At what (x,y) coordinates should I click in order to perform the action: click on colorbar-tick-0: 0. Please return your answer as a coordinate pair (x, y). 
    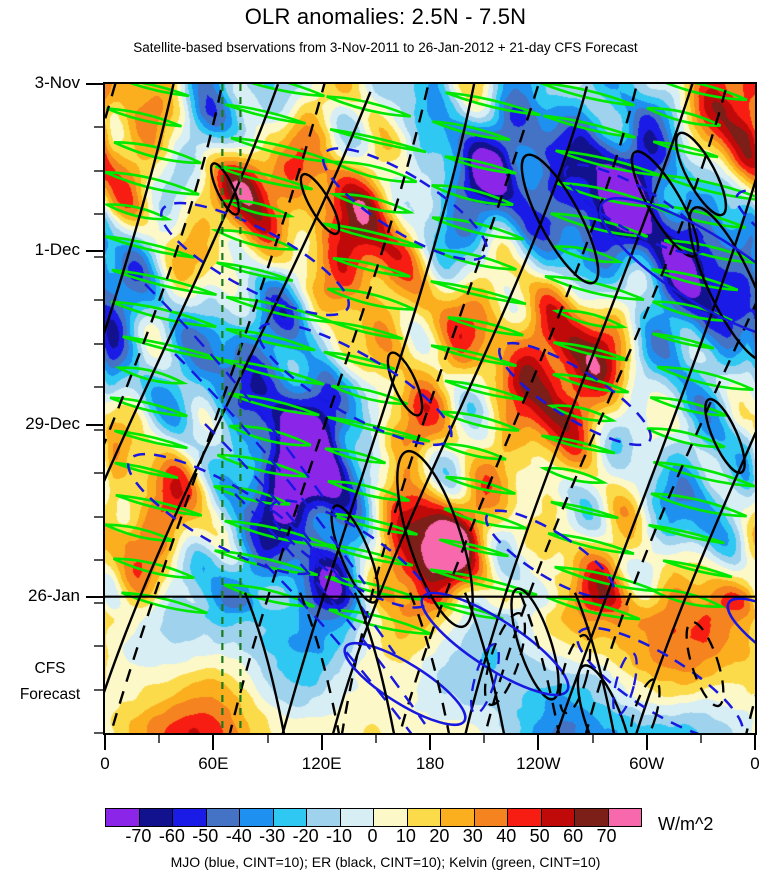
    Looking at the image, I should click on (372, 836).